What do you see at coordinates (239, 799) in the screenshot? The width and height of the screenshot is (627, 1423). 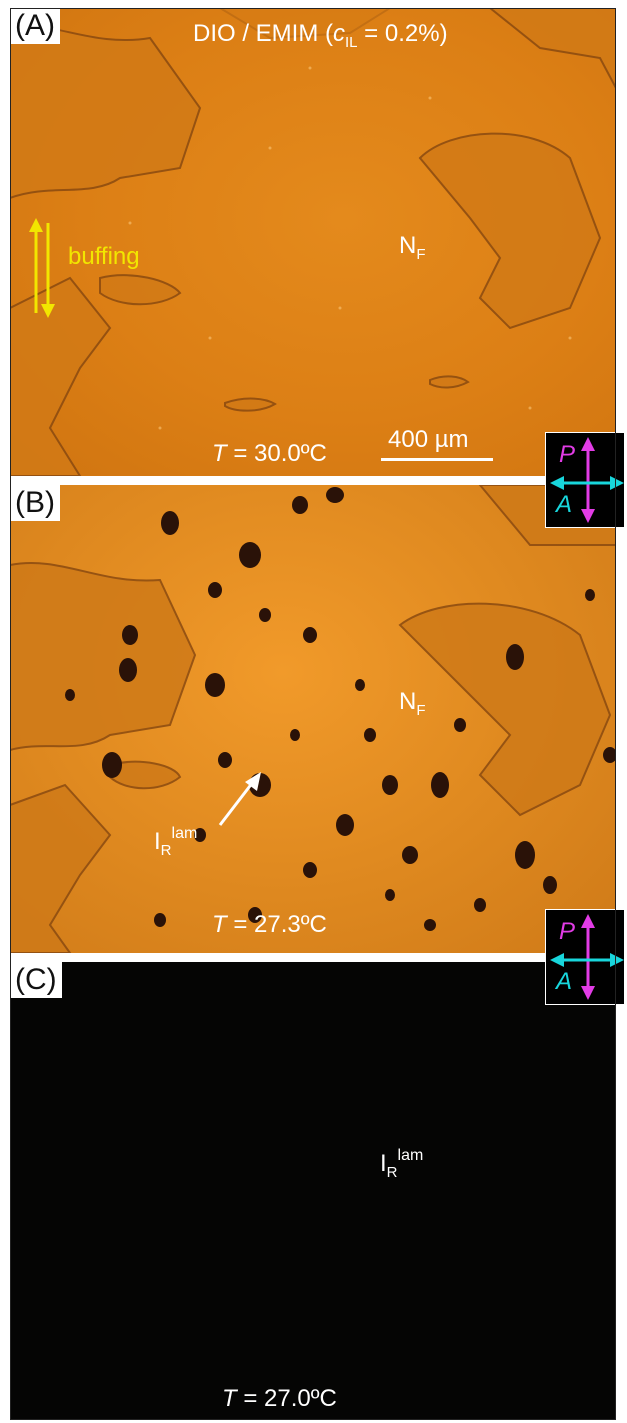 I see `pointer-arrow-icon` at bounding box center [239, 799].